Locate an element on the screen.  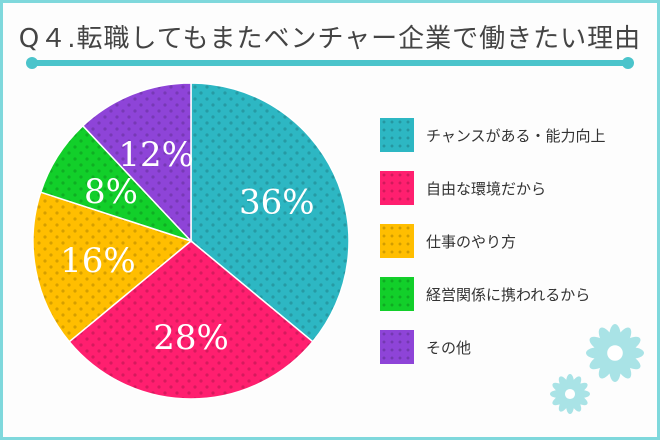
legend-item: チャンスがある・能力向上 is located at coordinates (515, 135).